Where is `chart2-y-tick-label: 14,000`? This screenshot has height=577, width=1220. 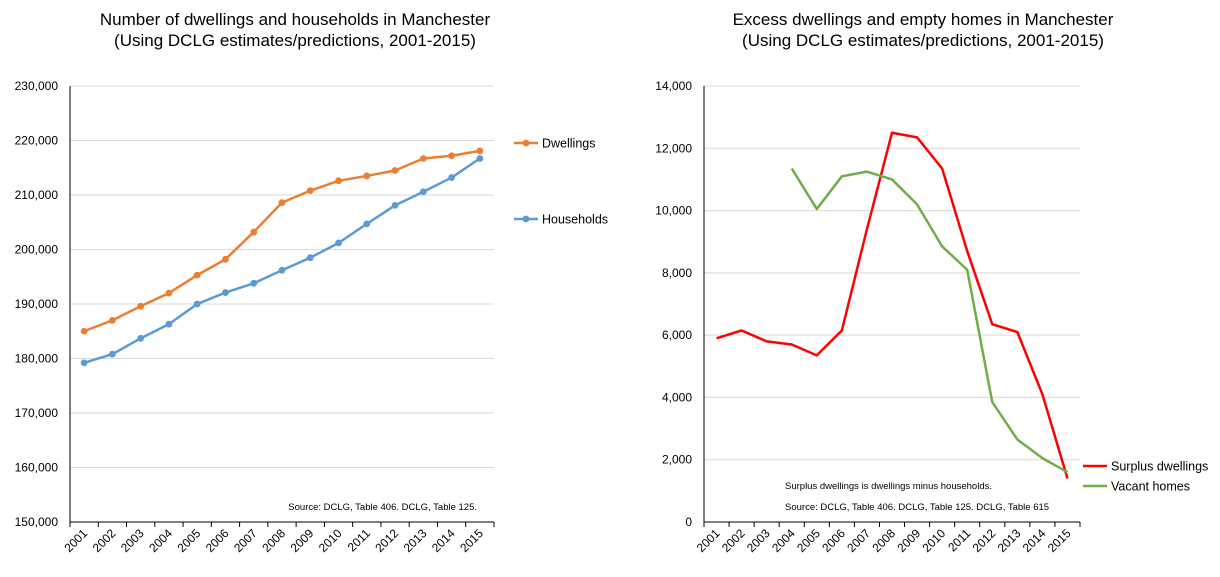
chart2-y-tick-label: 14,000 is located at coordinates (673, 86).